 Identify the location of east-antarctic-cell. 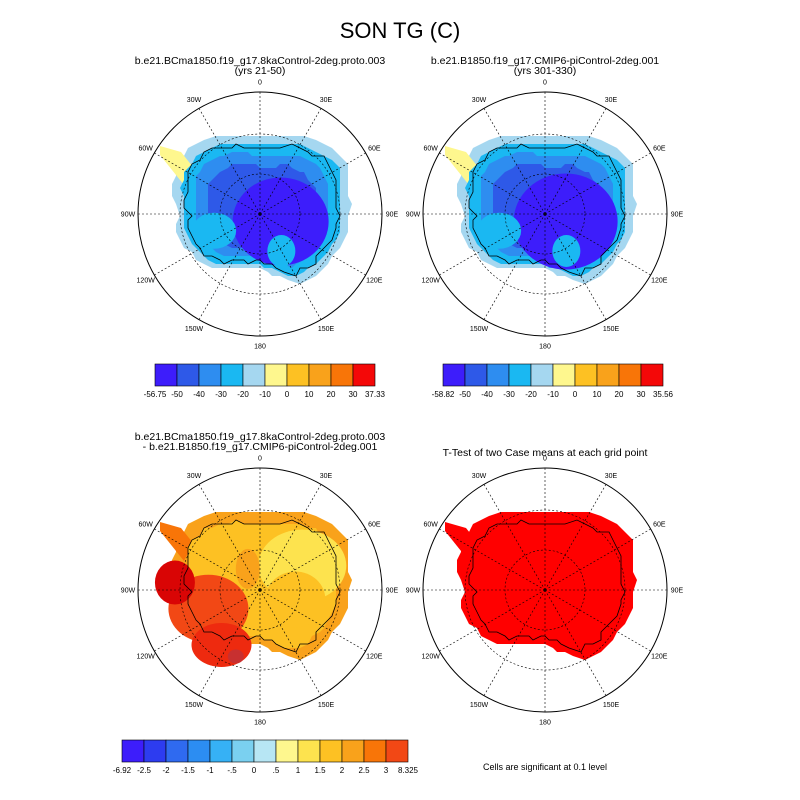
(295, 599).